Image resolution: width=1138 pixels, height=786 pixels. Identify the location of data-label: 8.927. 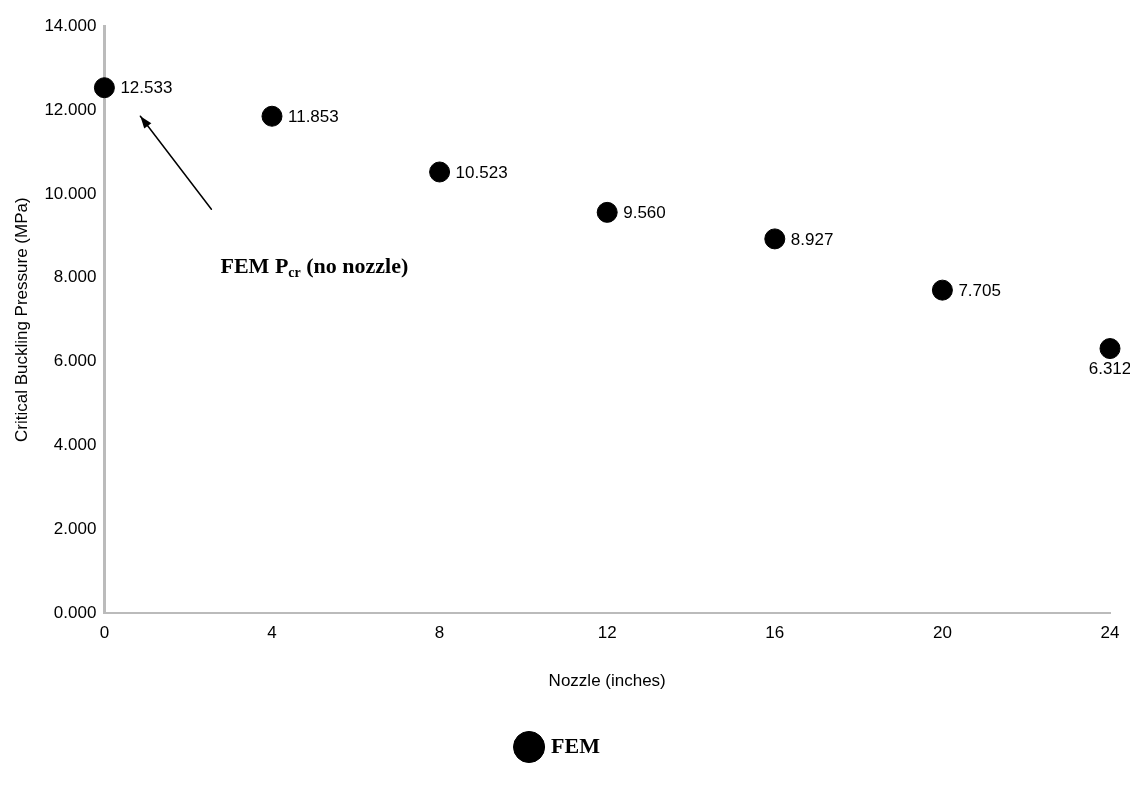
(812, 239).